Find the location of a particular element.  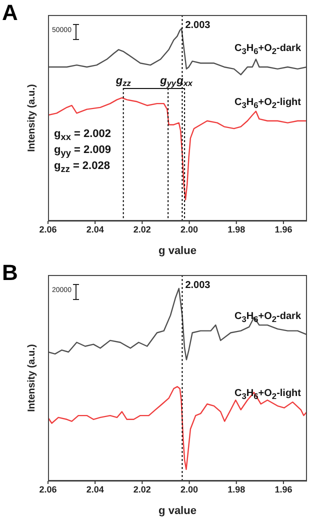

chart-title: B is located at coordinates (10, 273).